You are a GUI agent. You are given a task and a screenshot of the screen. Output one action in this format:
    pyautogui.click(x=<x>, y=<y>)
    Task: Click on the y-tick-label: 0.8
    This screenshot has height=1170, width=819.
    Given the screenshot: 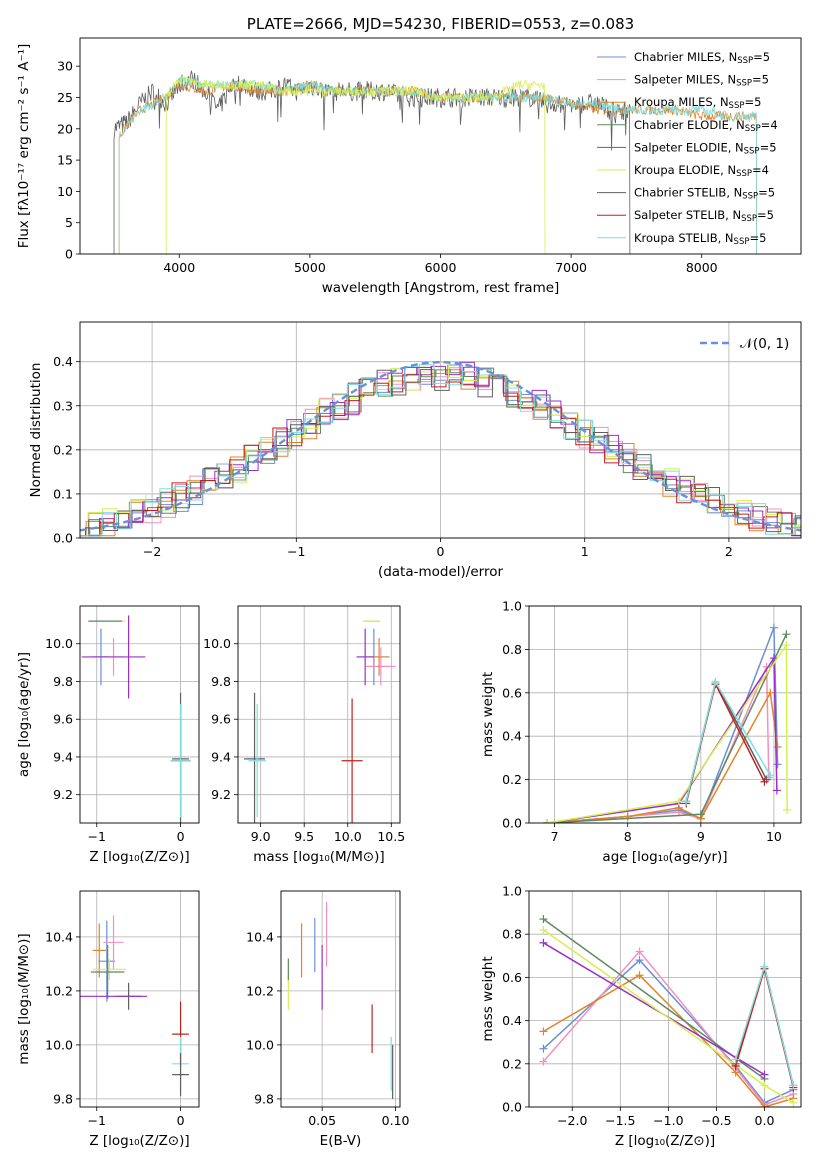 What is the action you would take?
    pyautogui.click(x=512, y=649)
    